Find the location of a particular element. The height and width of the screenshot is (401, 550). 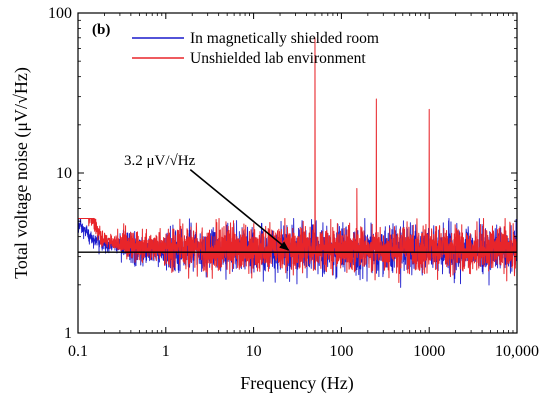

panel-label: (b) is located at coordinates (101, 30).